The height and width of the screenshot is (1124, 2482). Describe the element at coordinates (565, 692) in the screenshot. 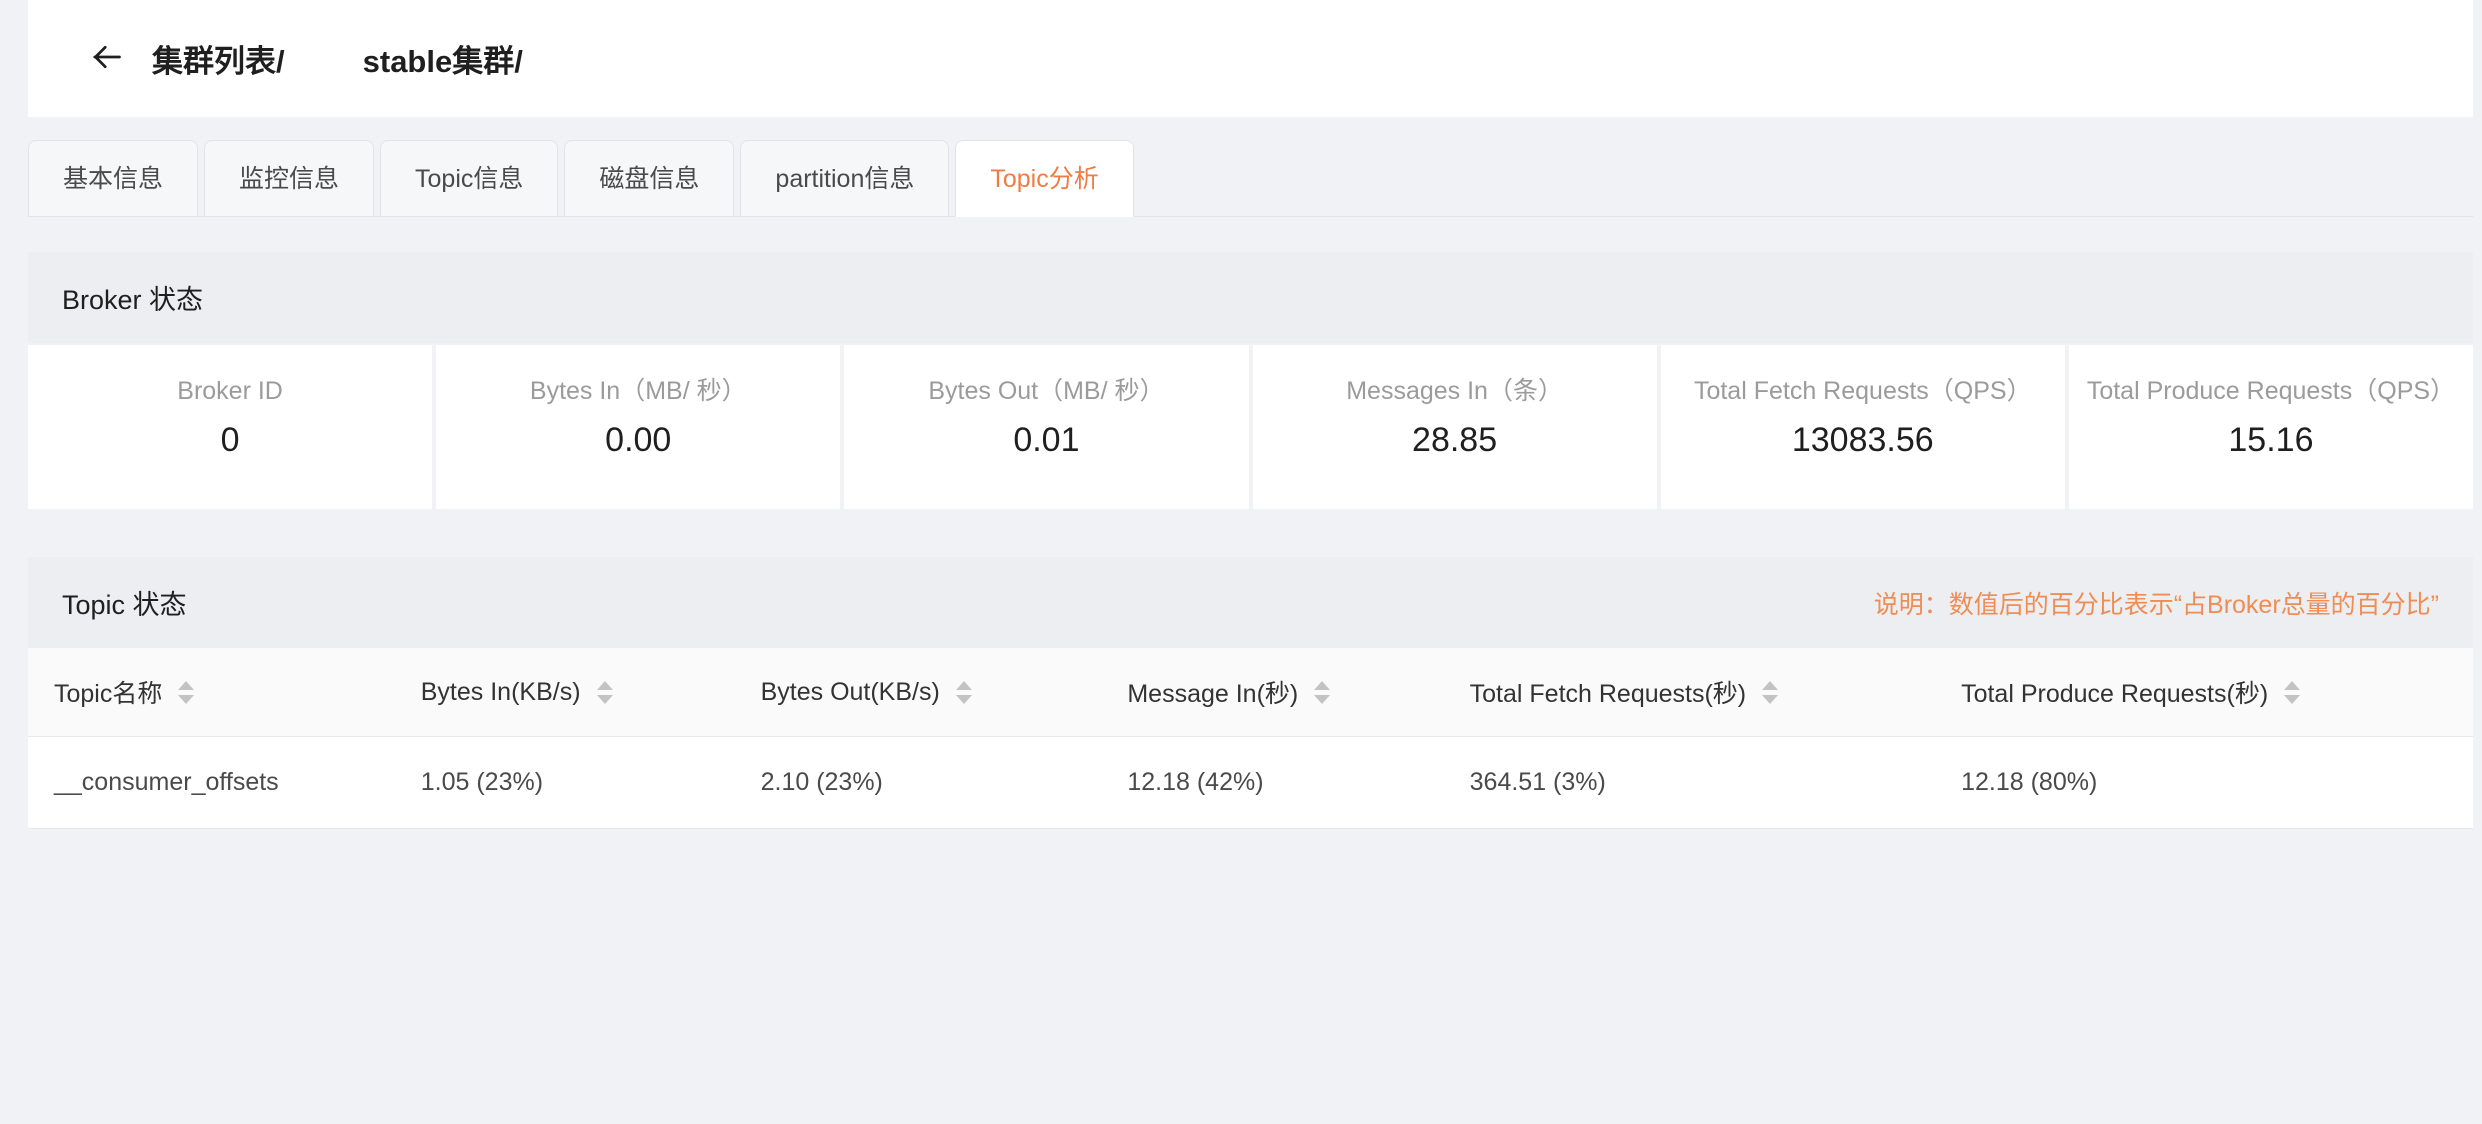

I see `col-header-bytes-in: Bytes In(KB/s)` at that location.